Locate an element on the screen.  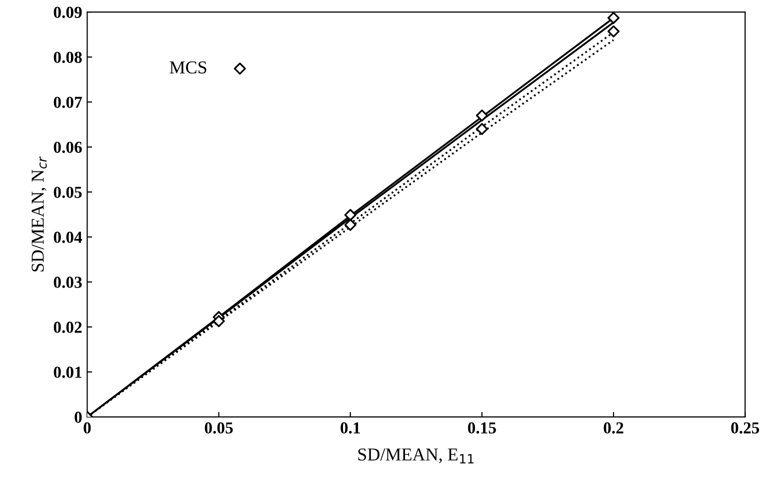
y-tick-label: 0.02 is located at coordinates (68, 327).